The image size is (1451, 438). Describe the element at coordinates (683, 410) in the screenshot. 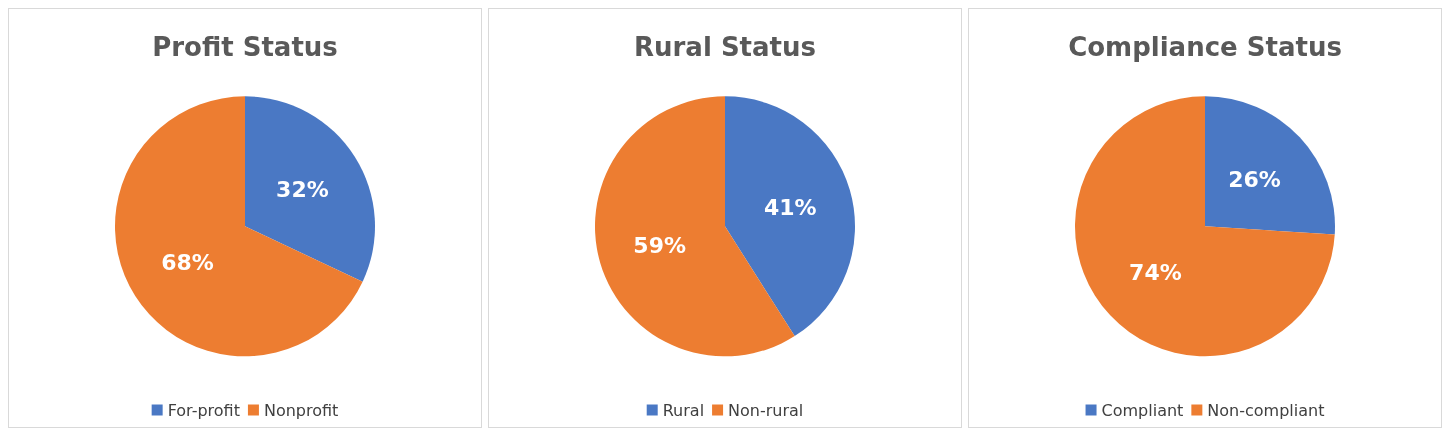

I see `legend-label: Rural` at that location.